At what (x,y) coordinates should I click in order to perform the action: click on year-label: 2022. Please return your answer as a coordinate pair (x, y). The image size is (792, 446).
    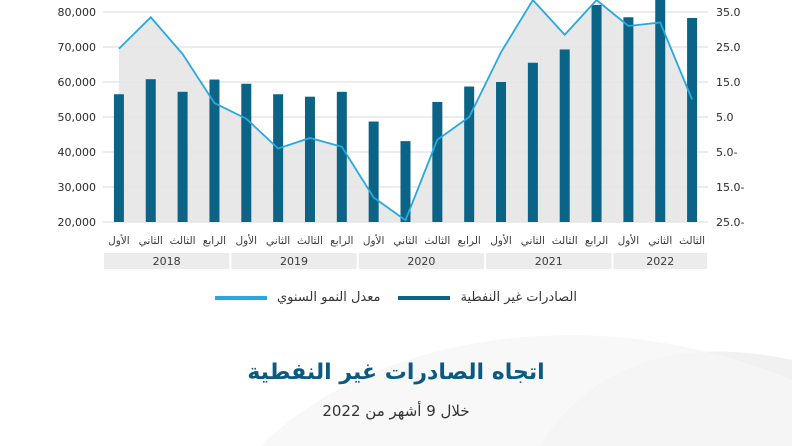
    Looking at the image, I should click on (660, 261).